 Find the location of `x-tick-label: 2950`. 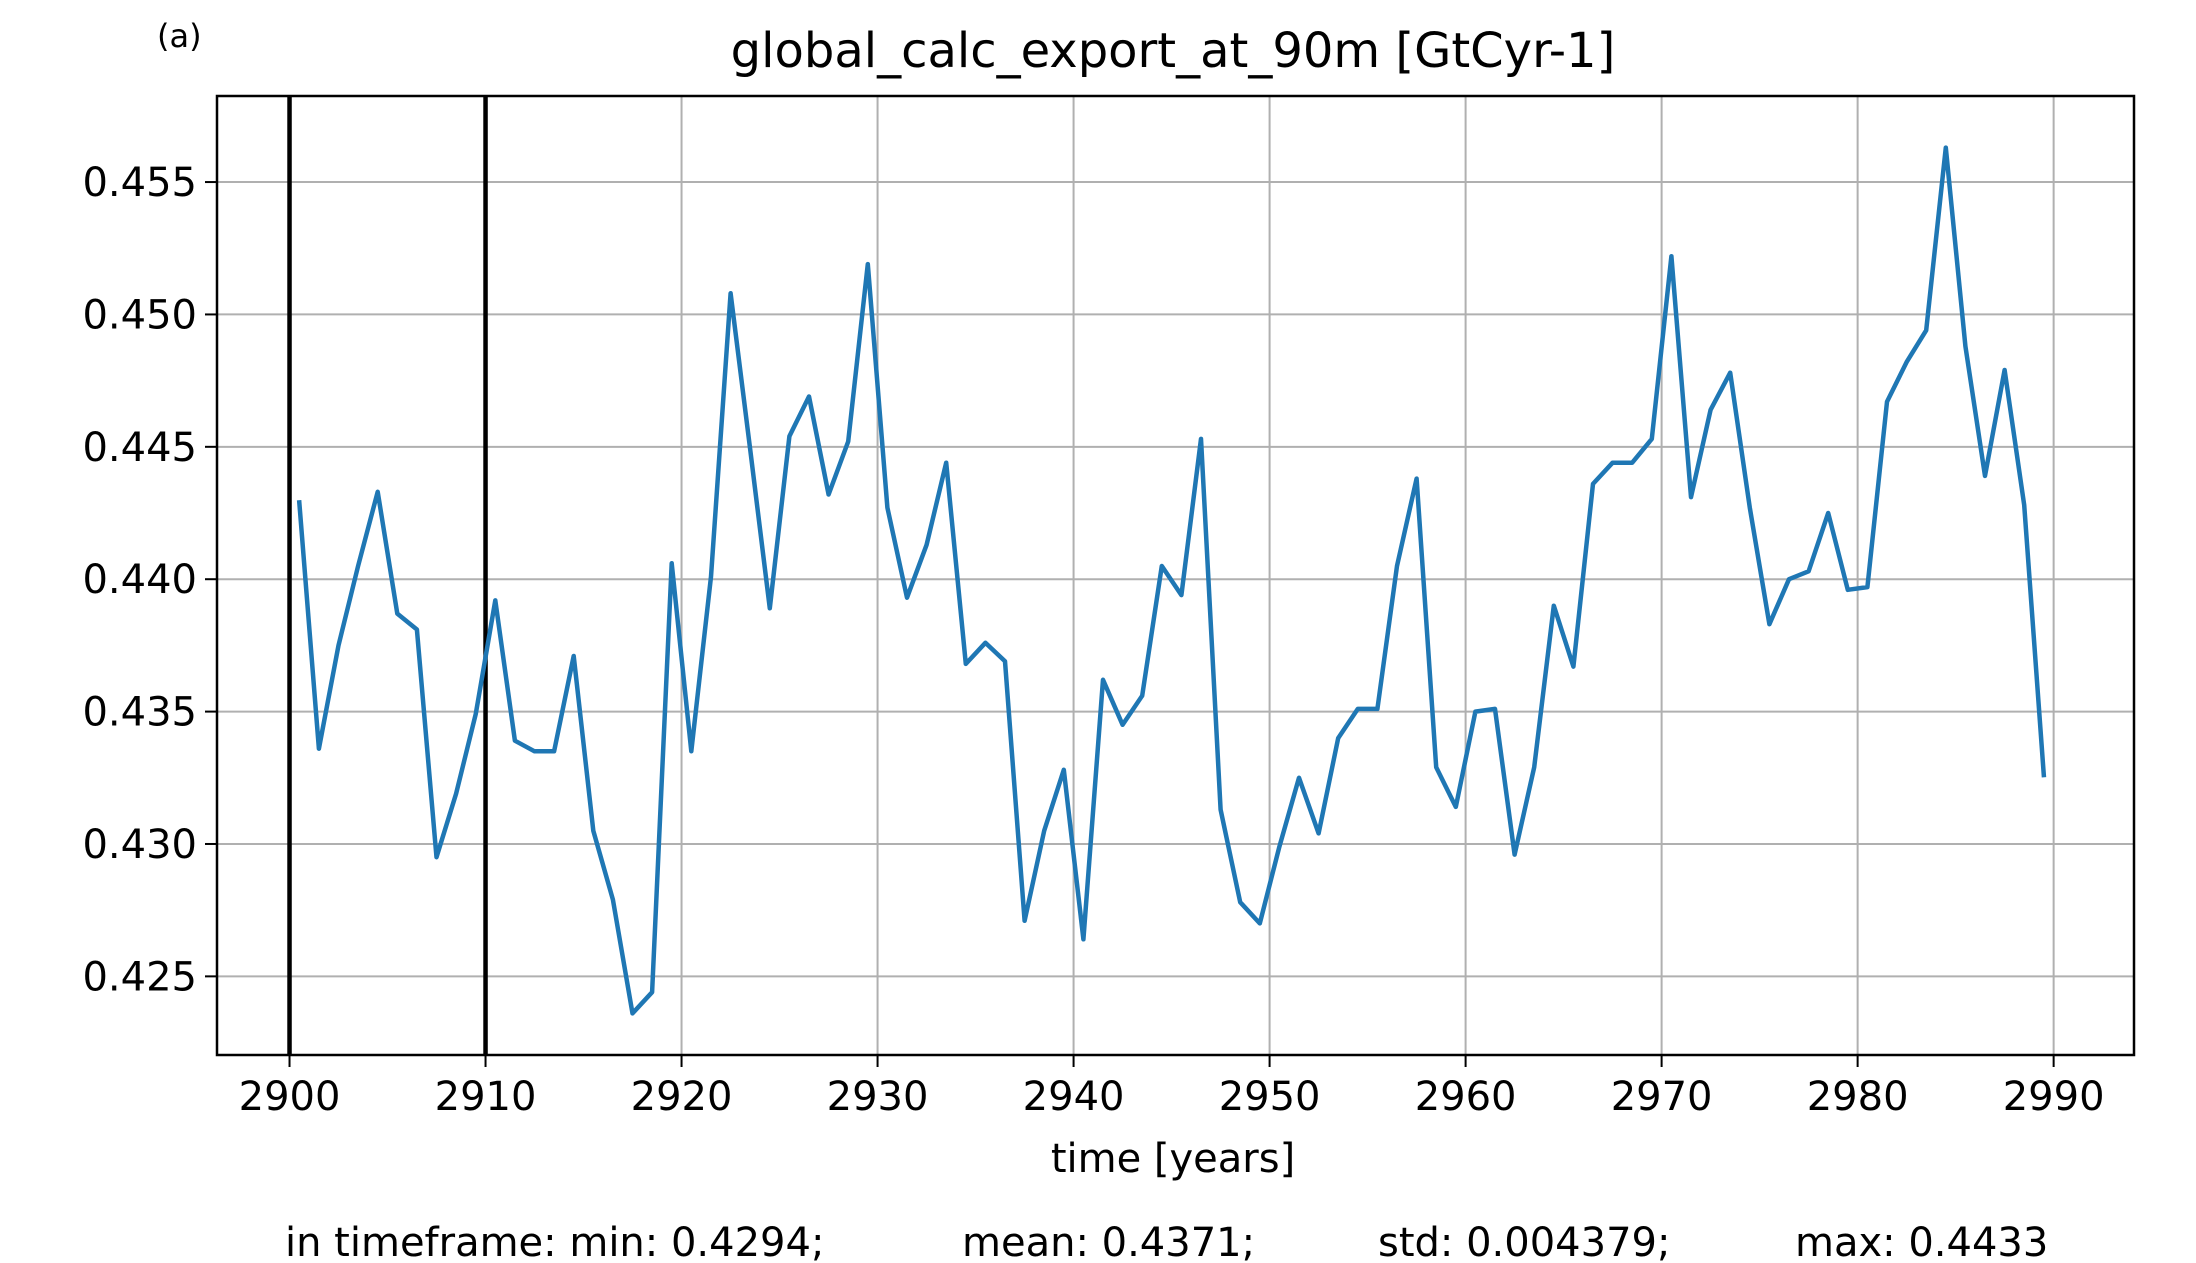

x-tick-label: 2950 is located at coordinates (1270, 1097).